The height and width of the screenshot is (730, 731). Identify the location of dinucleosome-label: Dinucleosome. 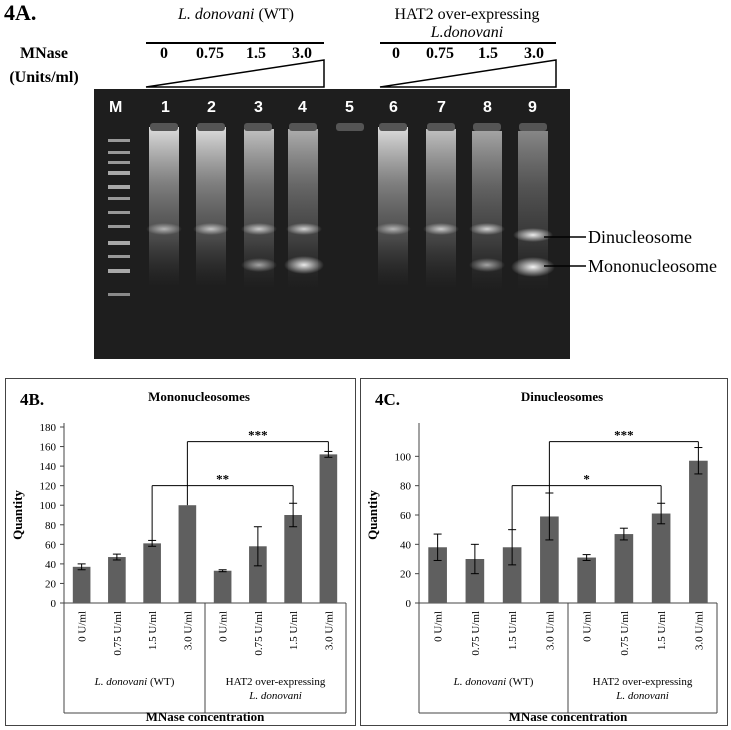
(640, 237).